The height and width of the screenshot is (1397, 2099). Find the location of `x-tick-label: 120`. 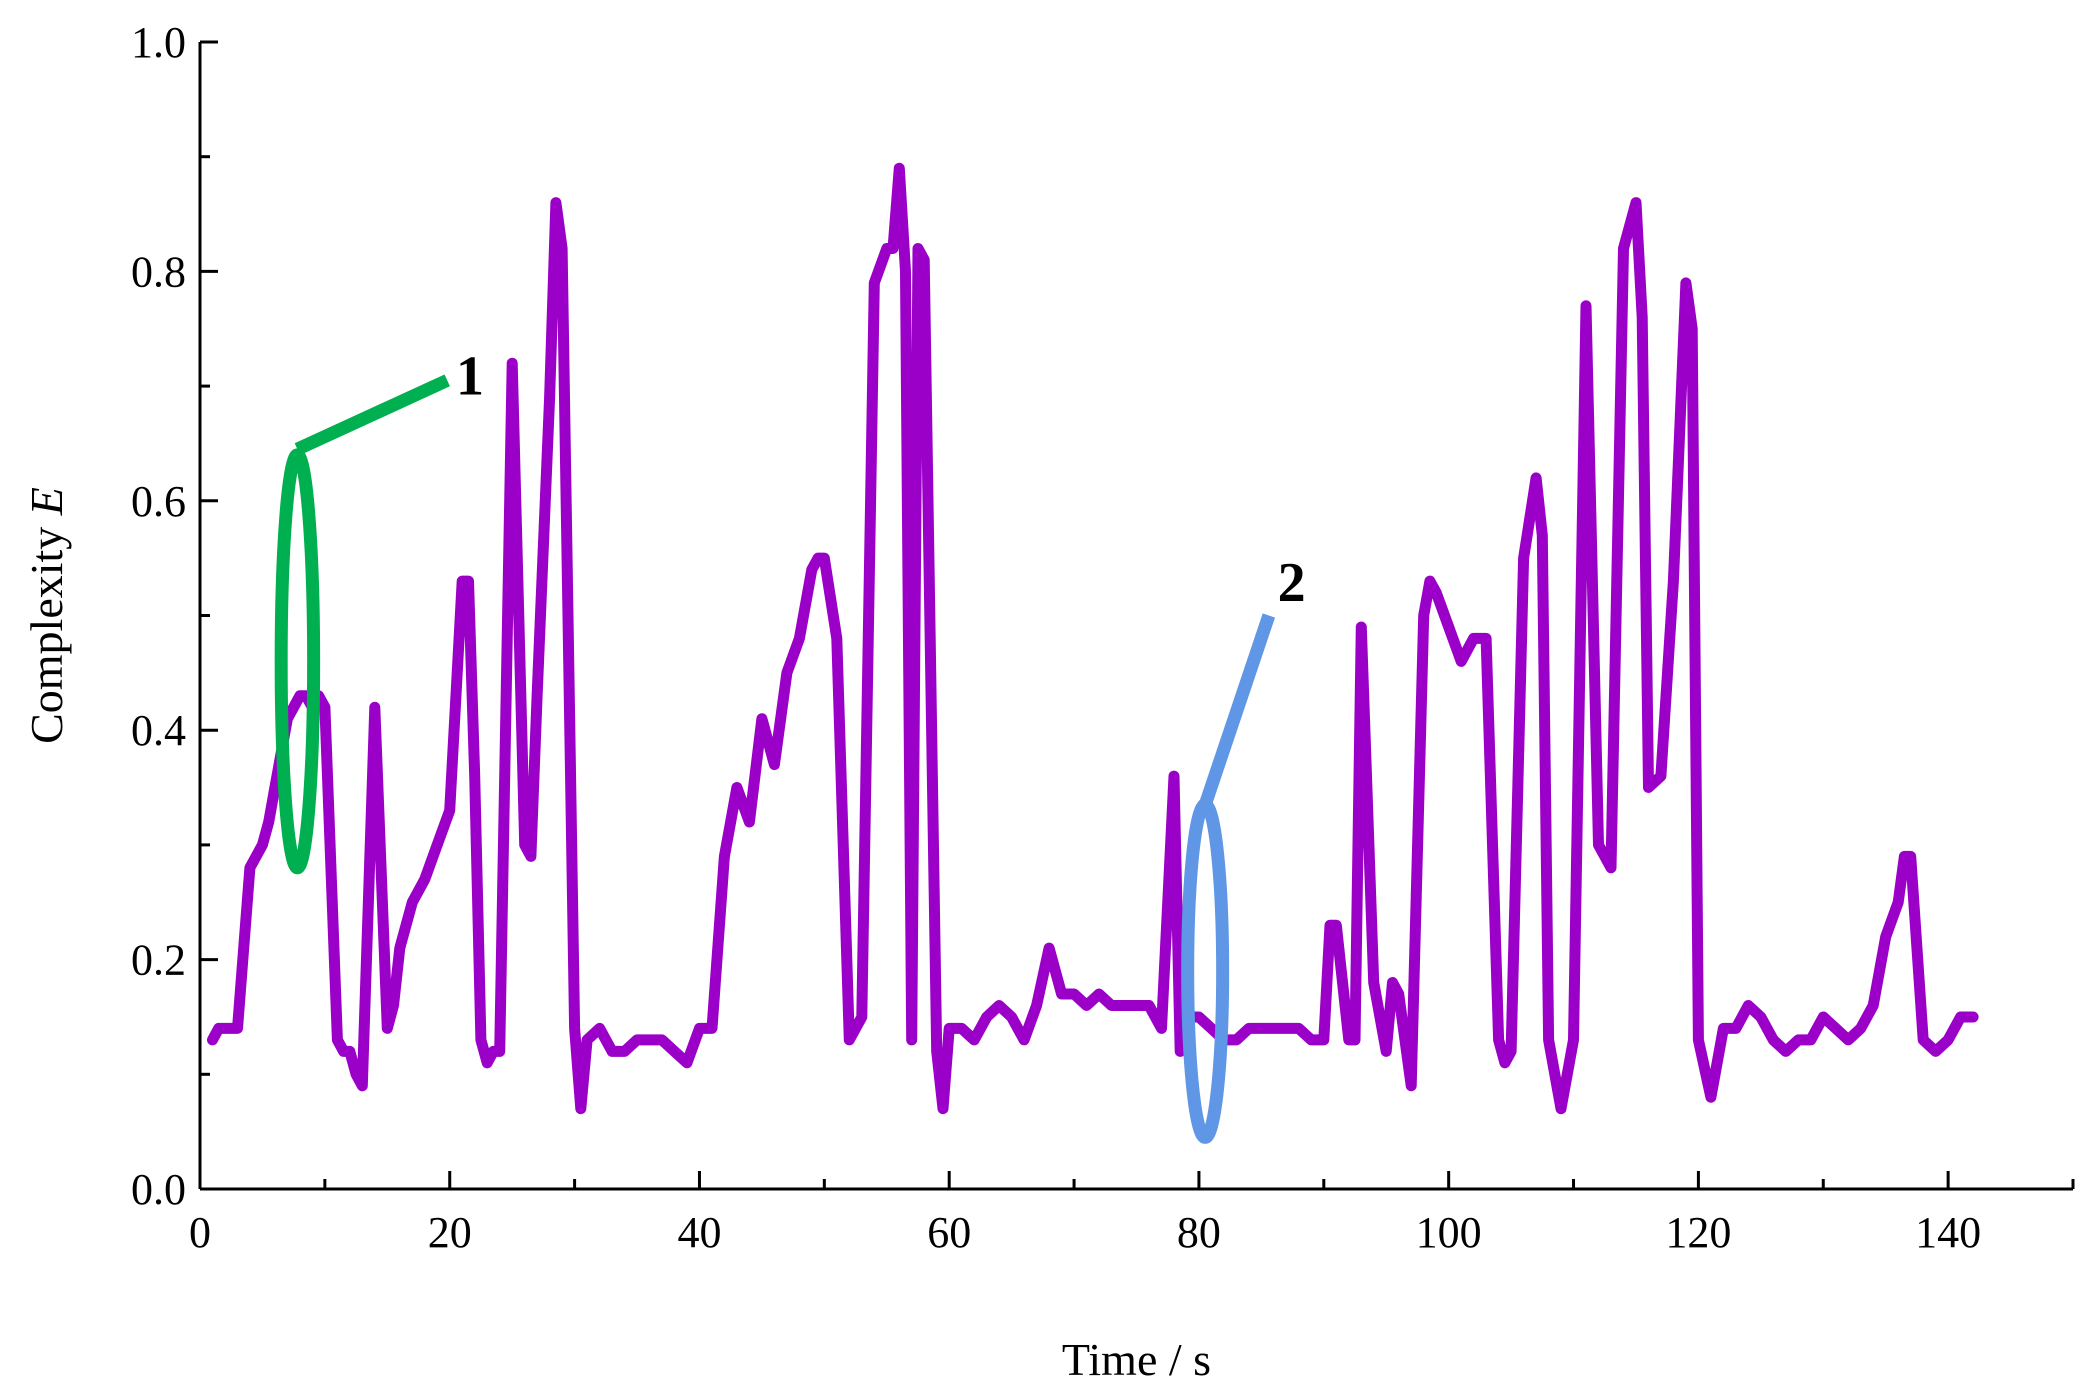

x-tick-label: 120 is located at coordinates (1698, 1232).